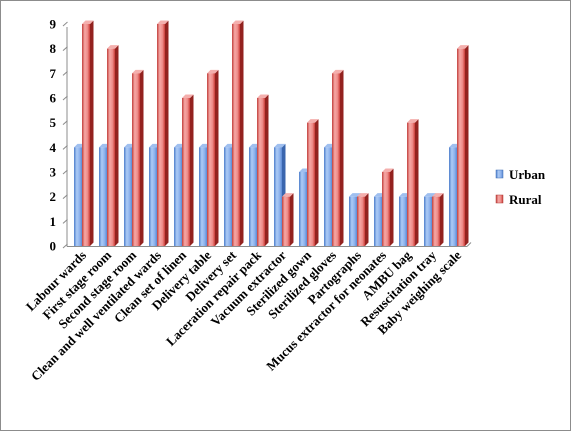 This screenshot has height=431, width=571. I want to click on y-tick-label: 6, so click(53, 98).